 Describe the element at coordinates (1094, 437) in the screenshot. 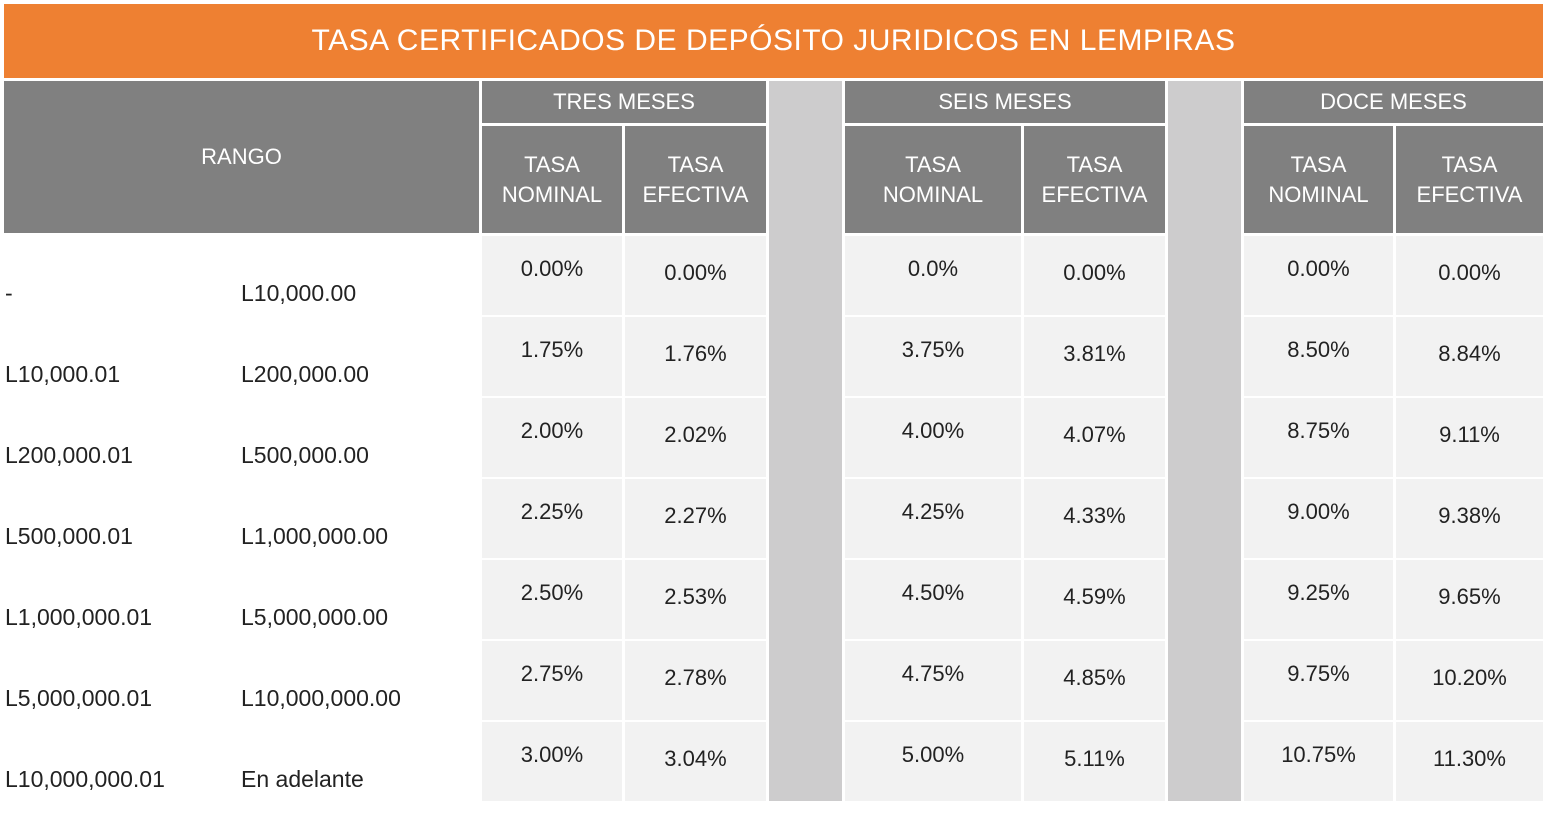

I see `effective-rate-cell: 4.07%` at that location.